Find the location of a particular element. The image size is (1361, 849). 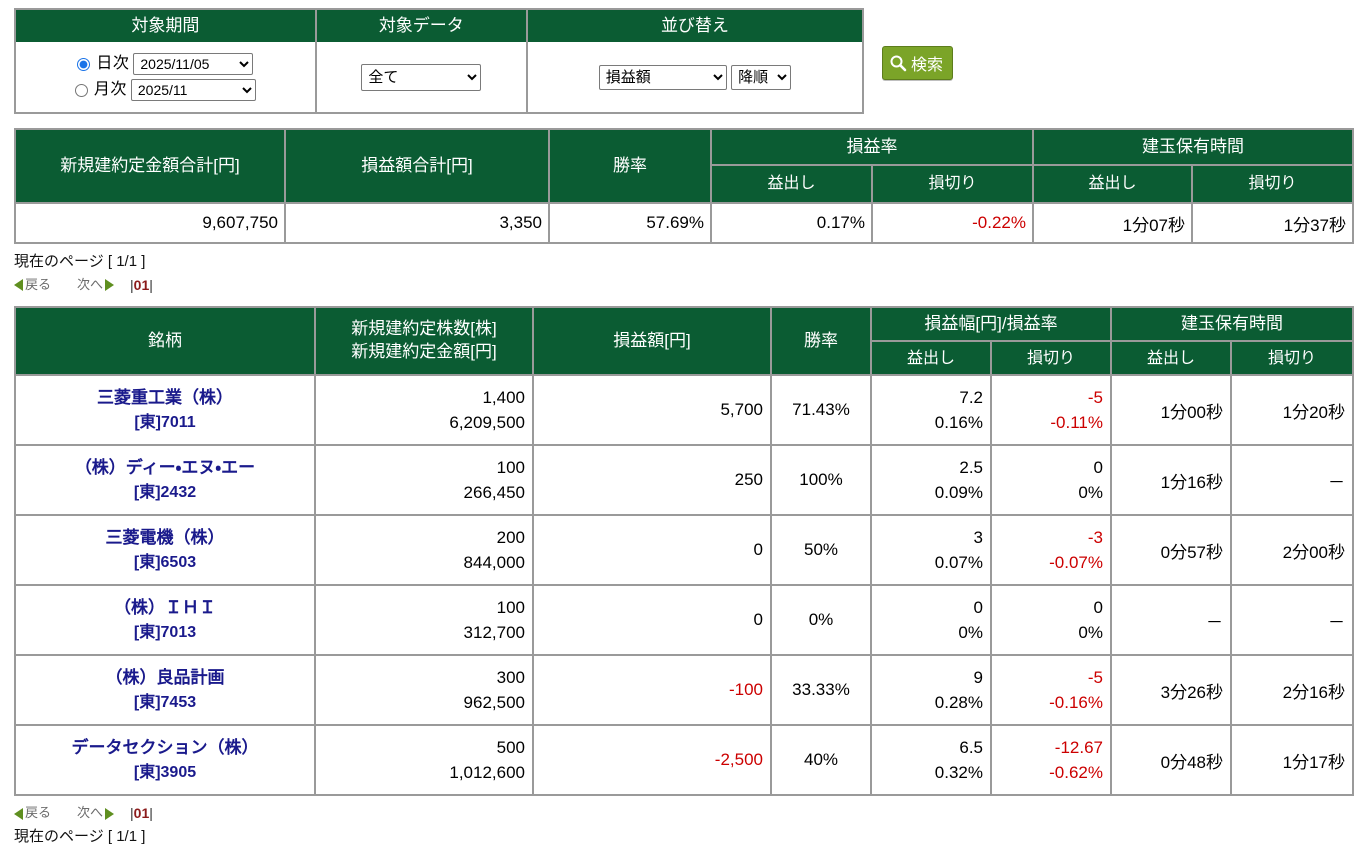

detail-header-pl-width-group: 損益幅[円]/損益率 is located at coordinates (992, 325).